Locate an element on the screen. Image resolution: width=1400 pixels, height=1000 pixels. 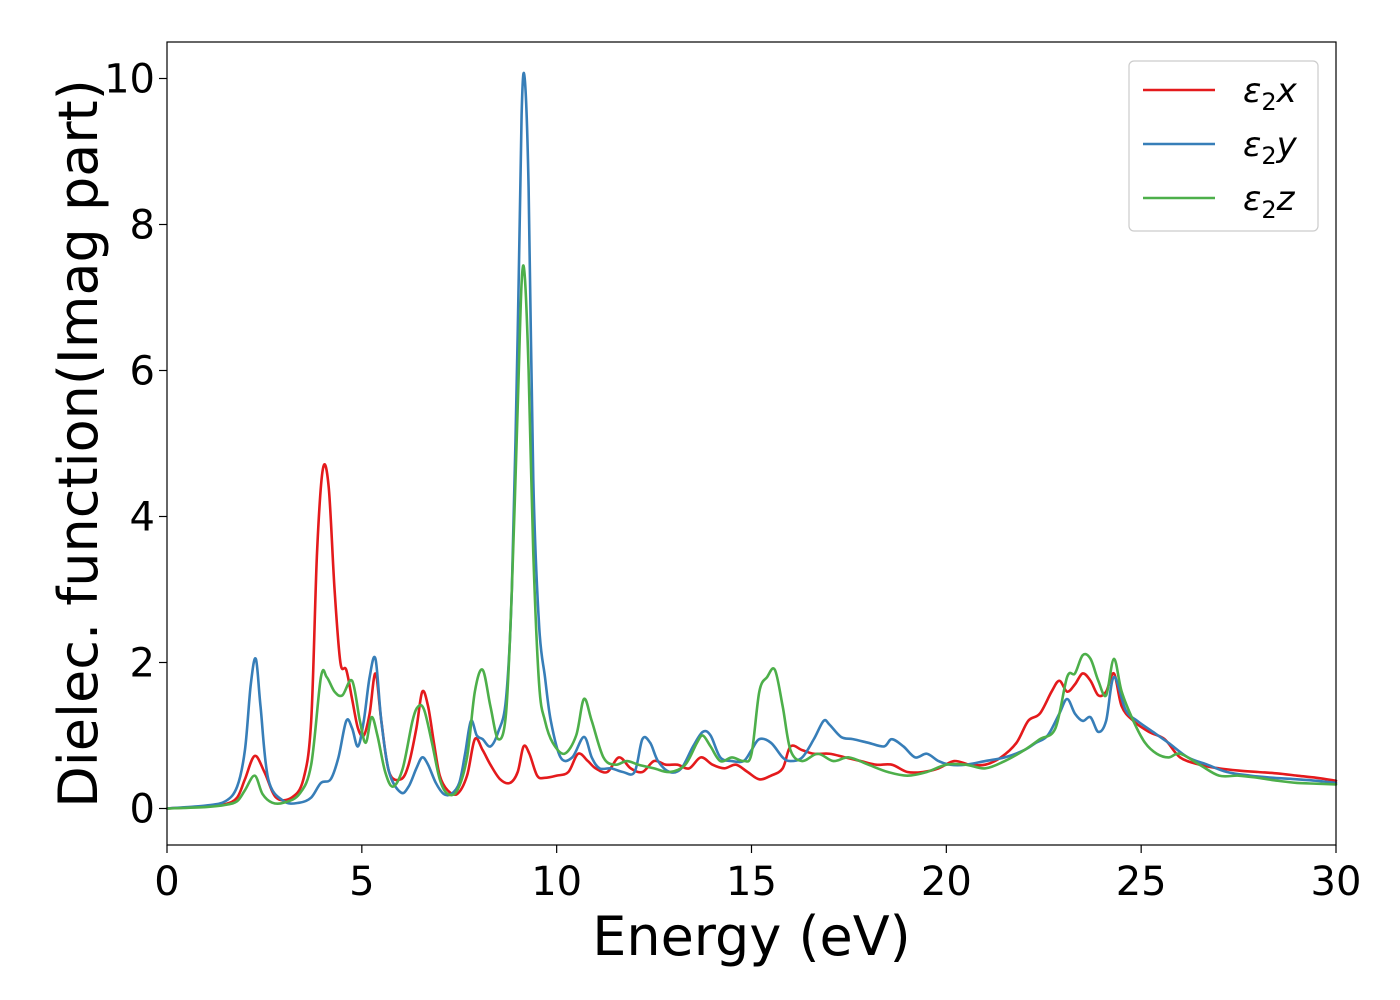
legend: ε2x ε2y ε2z is located at coordinates (1223, 146).